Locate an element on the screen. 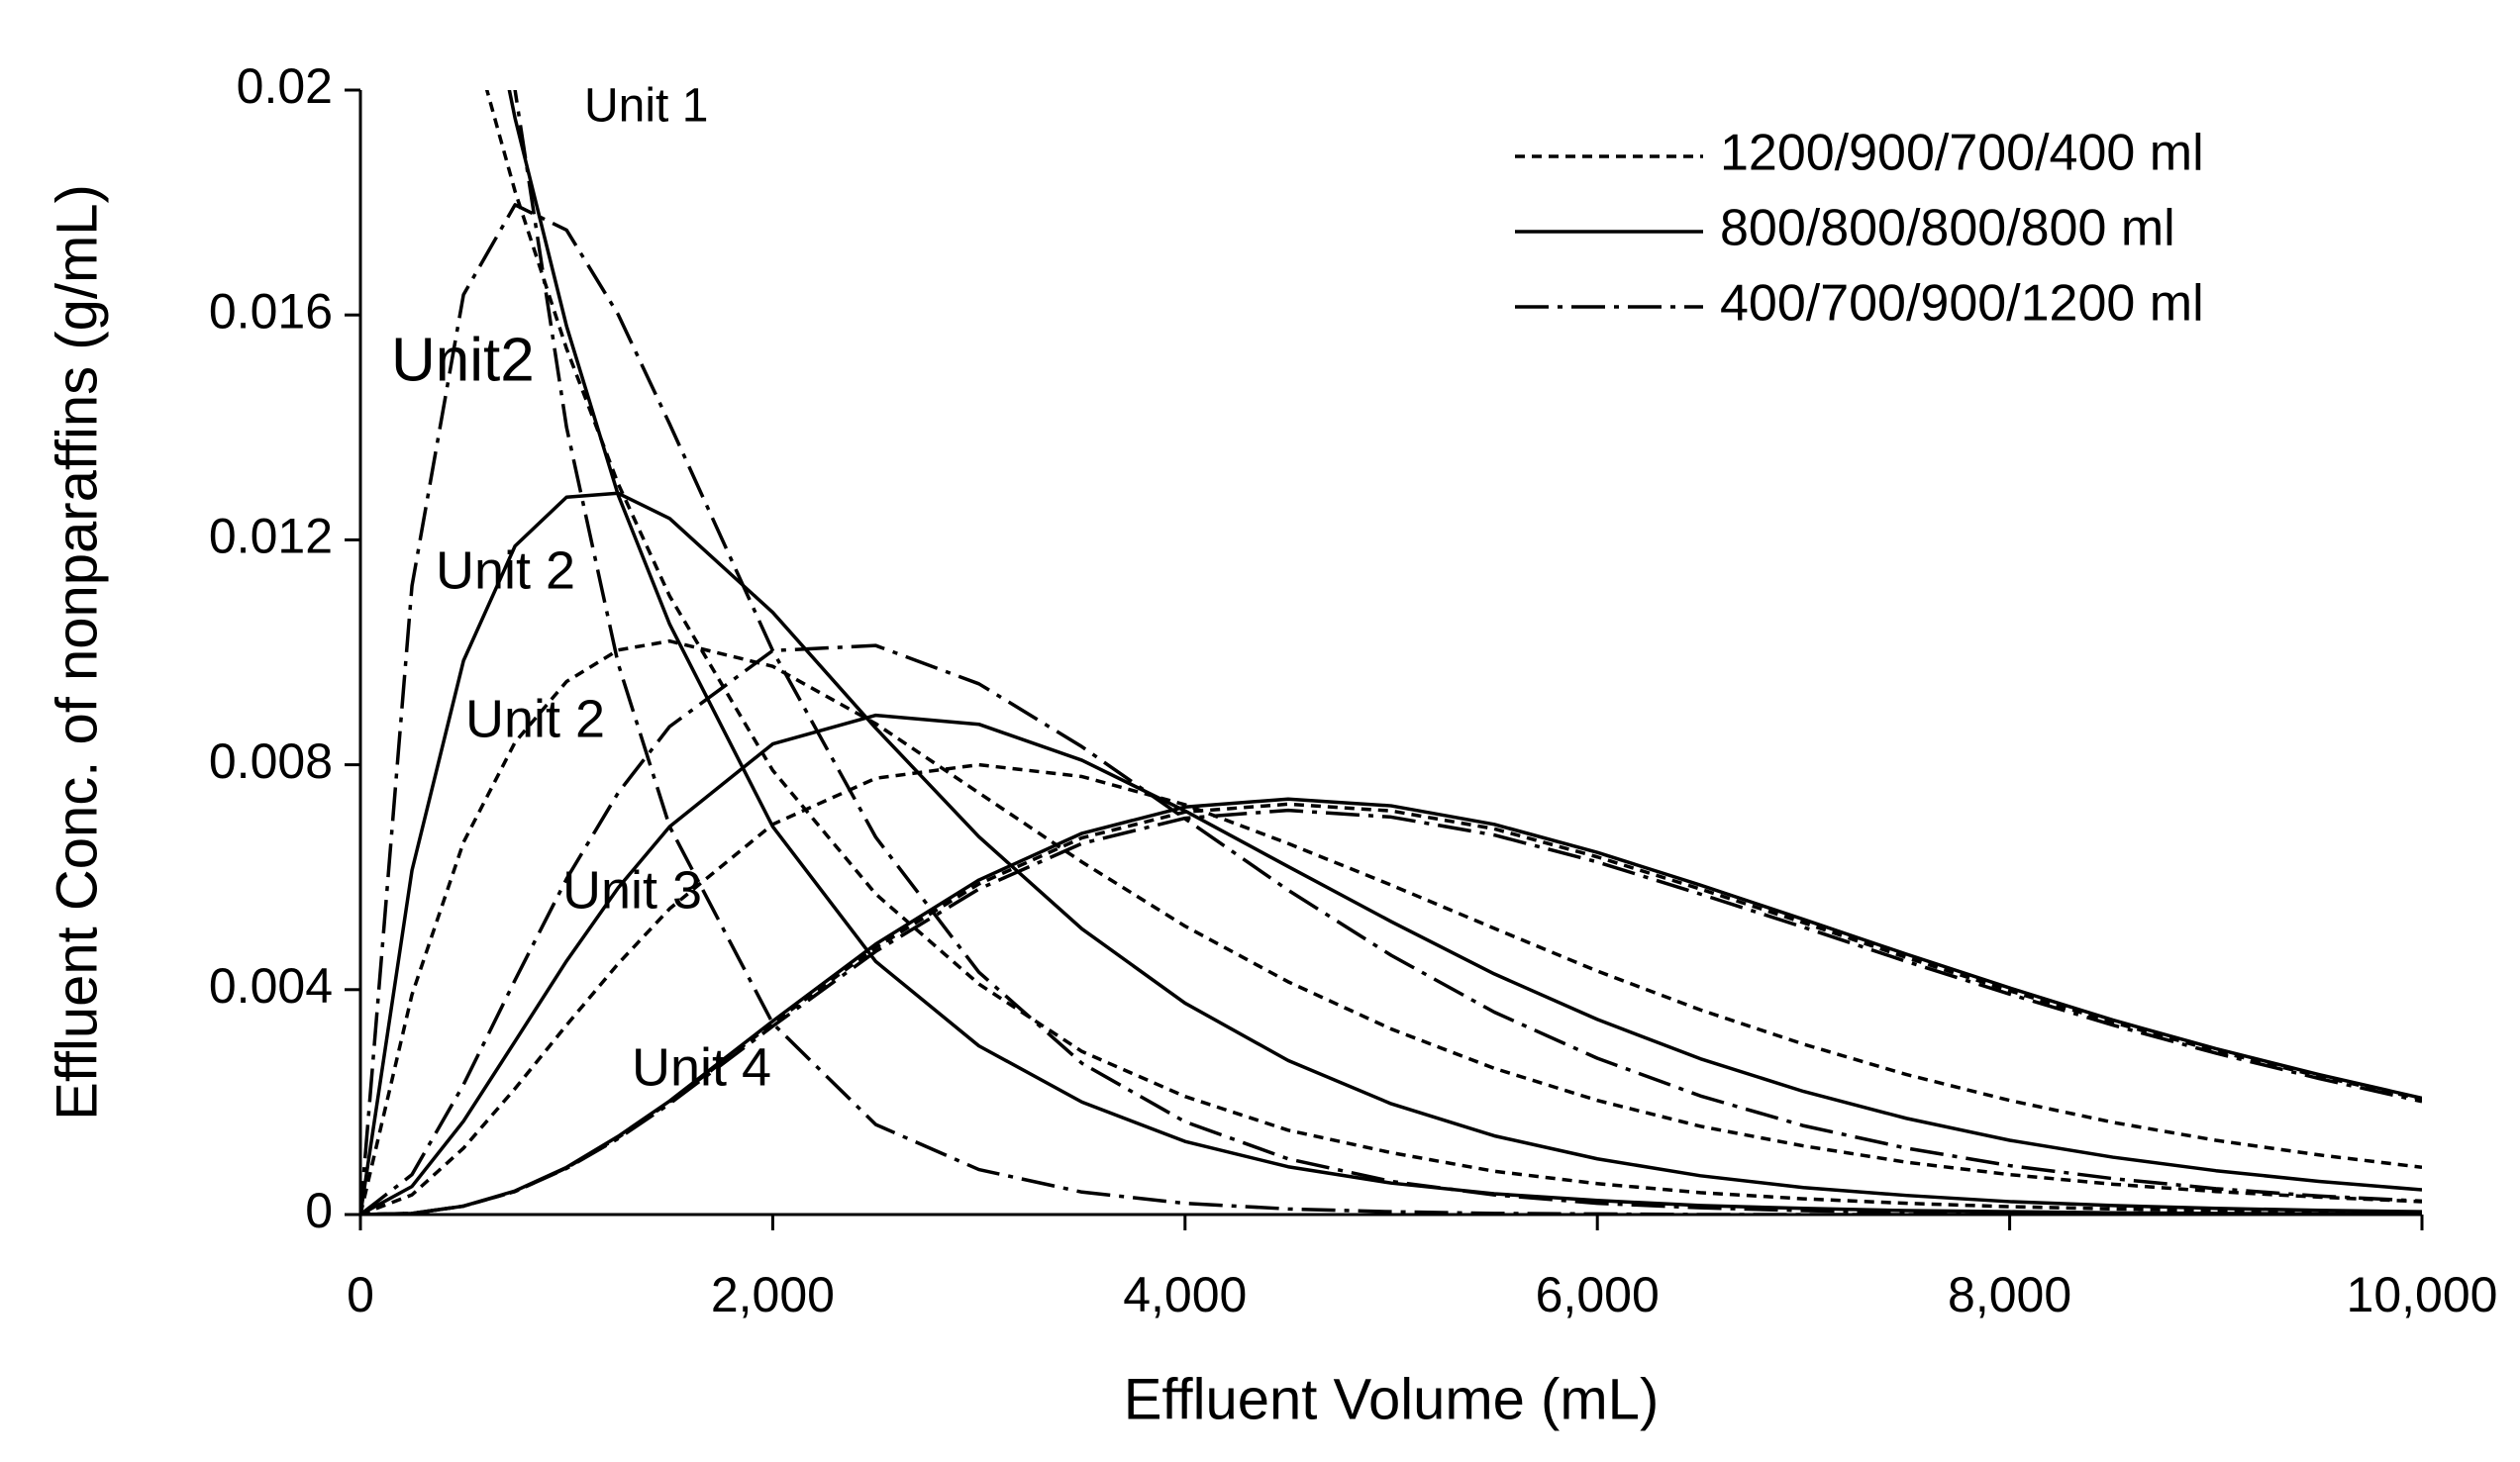 Image resolution: width=2520 pixels, height=1462 pixels. y-tick-label: 0.008 is located at coordinates (271, 761).